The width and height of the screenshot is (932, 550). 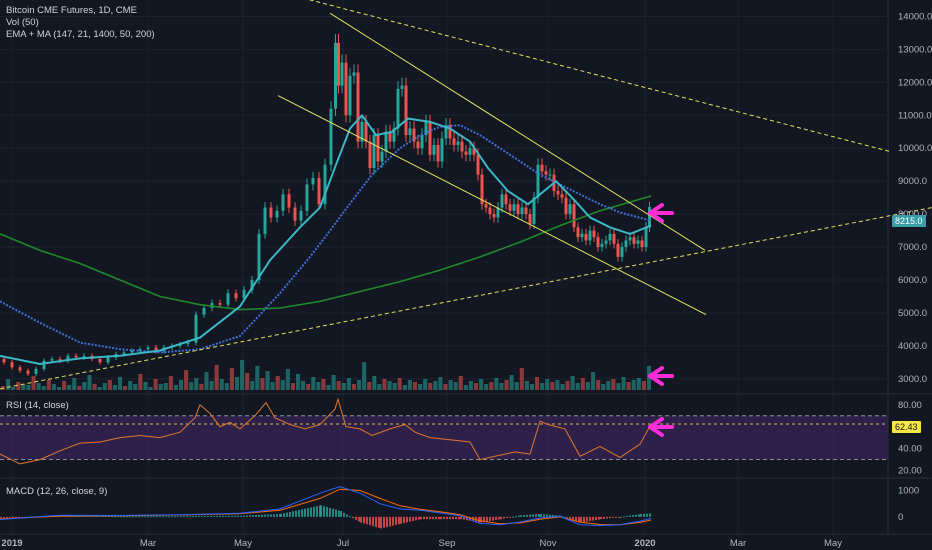 What do you see at coordinates (912, 280) in the screenshot?
I see `price-tick-label: 6000.0` at bounding box center [912, 280].